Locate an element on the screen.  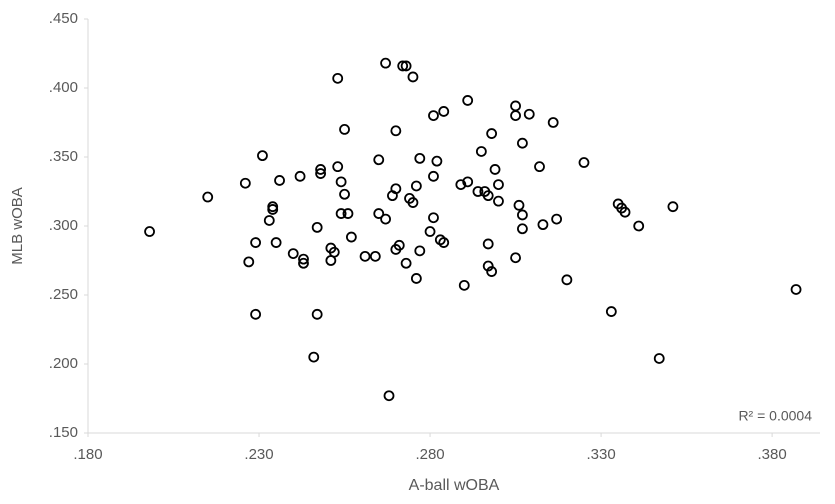
annotation: R² = 0.0004 is located at coordinates (775, 416).